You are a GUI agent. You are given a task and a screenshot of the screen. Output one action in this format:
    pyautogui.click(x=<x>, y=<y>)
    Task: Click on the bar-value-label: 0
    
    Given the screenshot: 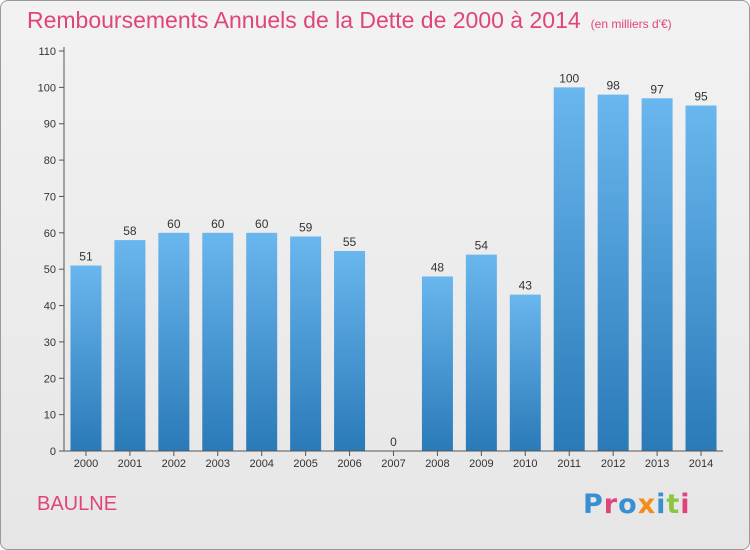 What is the action you would take?
    pyautogui.click(x=393, y=442)
    